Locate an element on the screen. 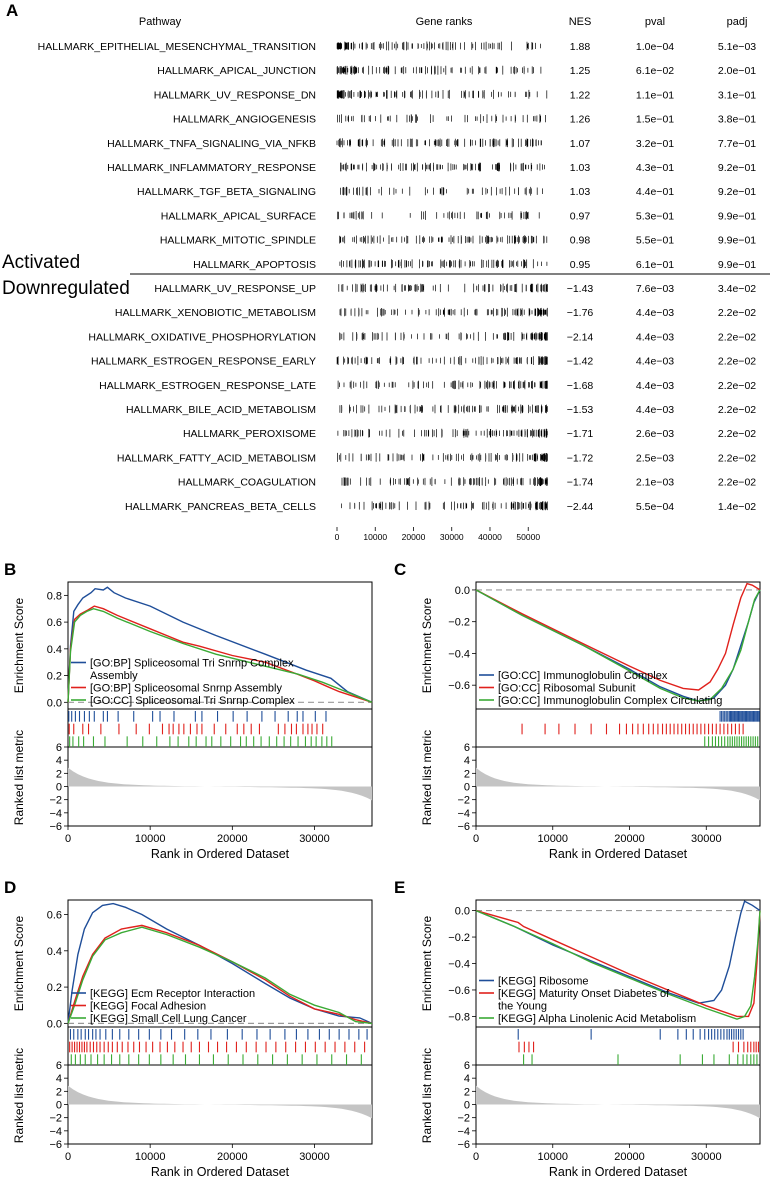  nes-value: −1.72 is located at coordinates (580, 458).